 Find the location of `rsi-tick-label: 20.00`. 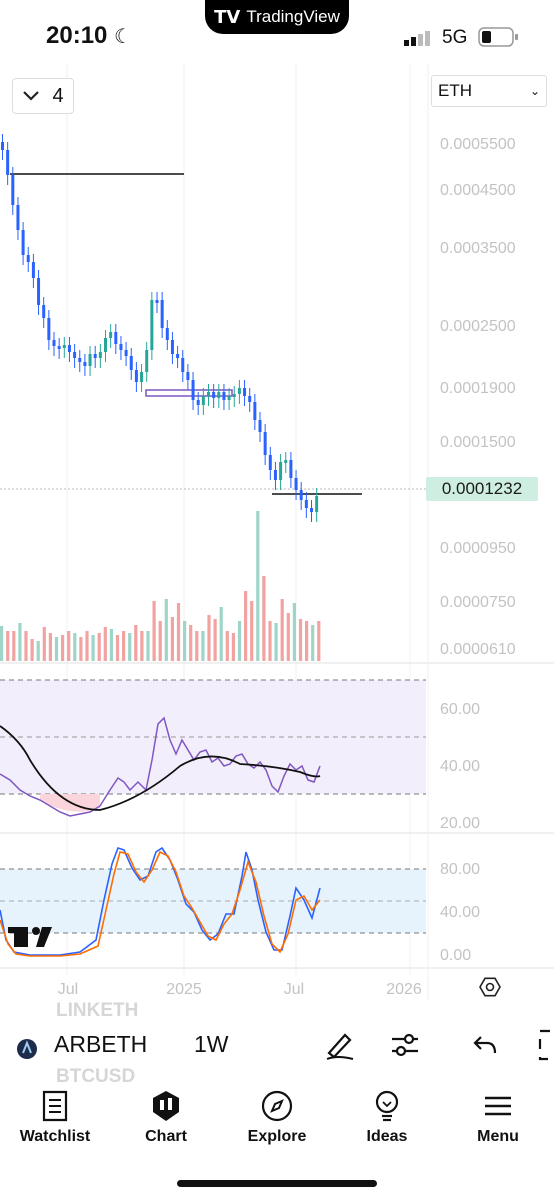

rsi-tick-label: 20.00 is located at coordinates (460, 823).